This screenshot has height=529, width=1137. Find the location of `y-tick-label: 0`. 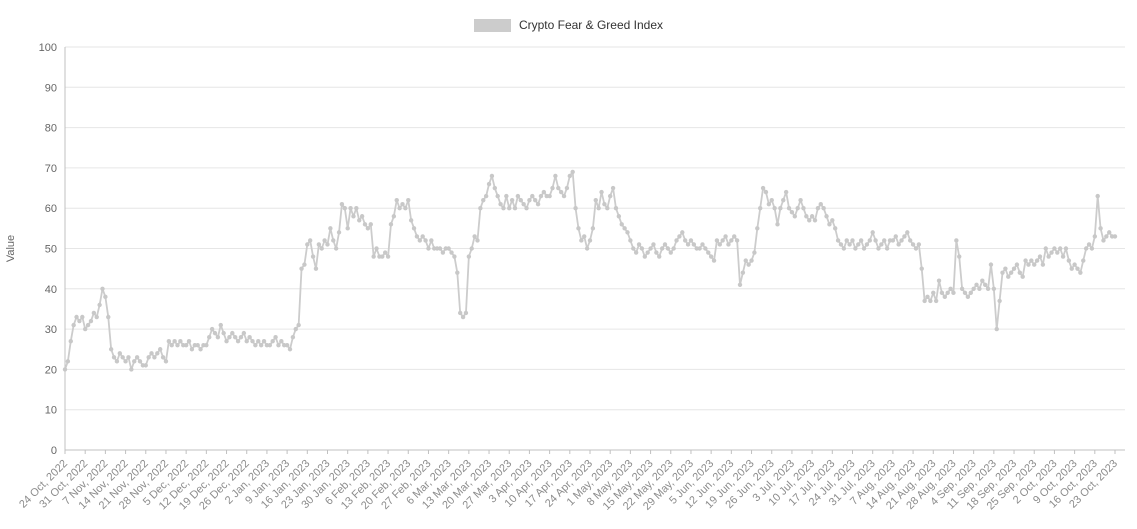

y-tick-label: 0 is located at coordinates (54, 451).